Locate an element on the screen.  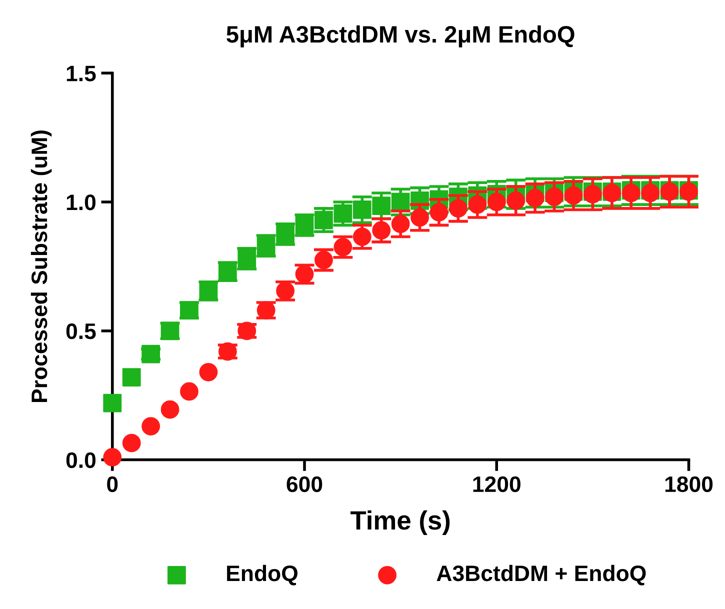
y-tick-label: 1.5 is located at coordinates (81, 74).